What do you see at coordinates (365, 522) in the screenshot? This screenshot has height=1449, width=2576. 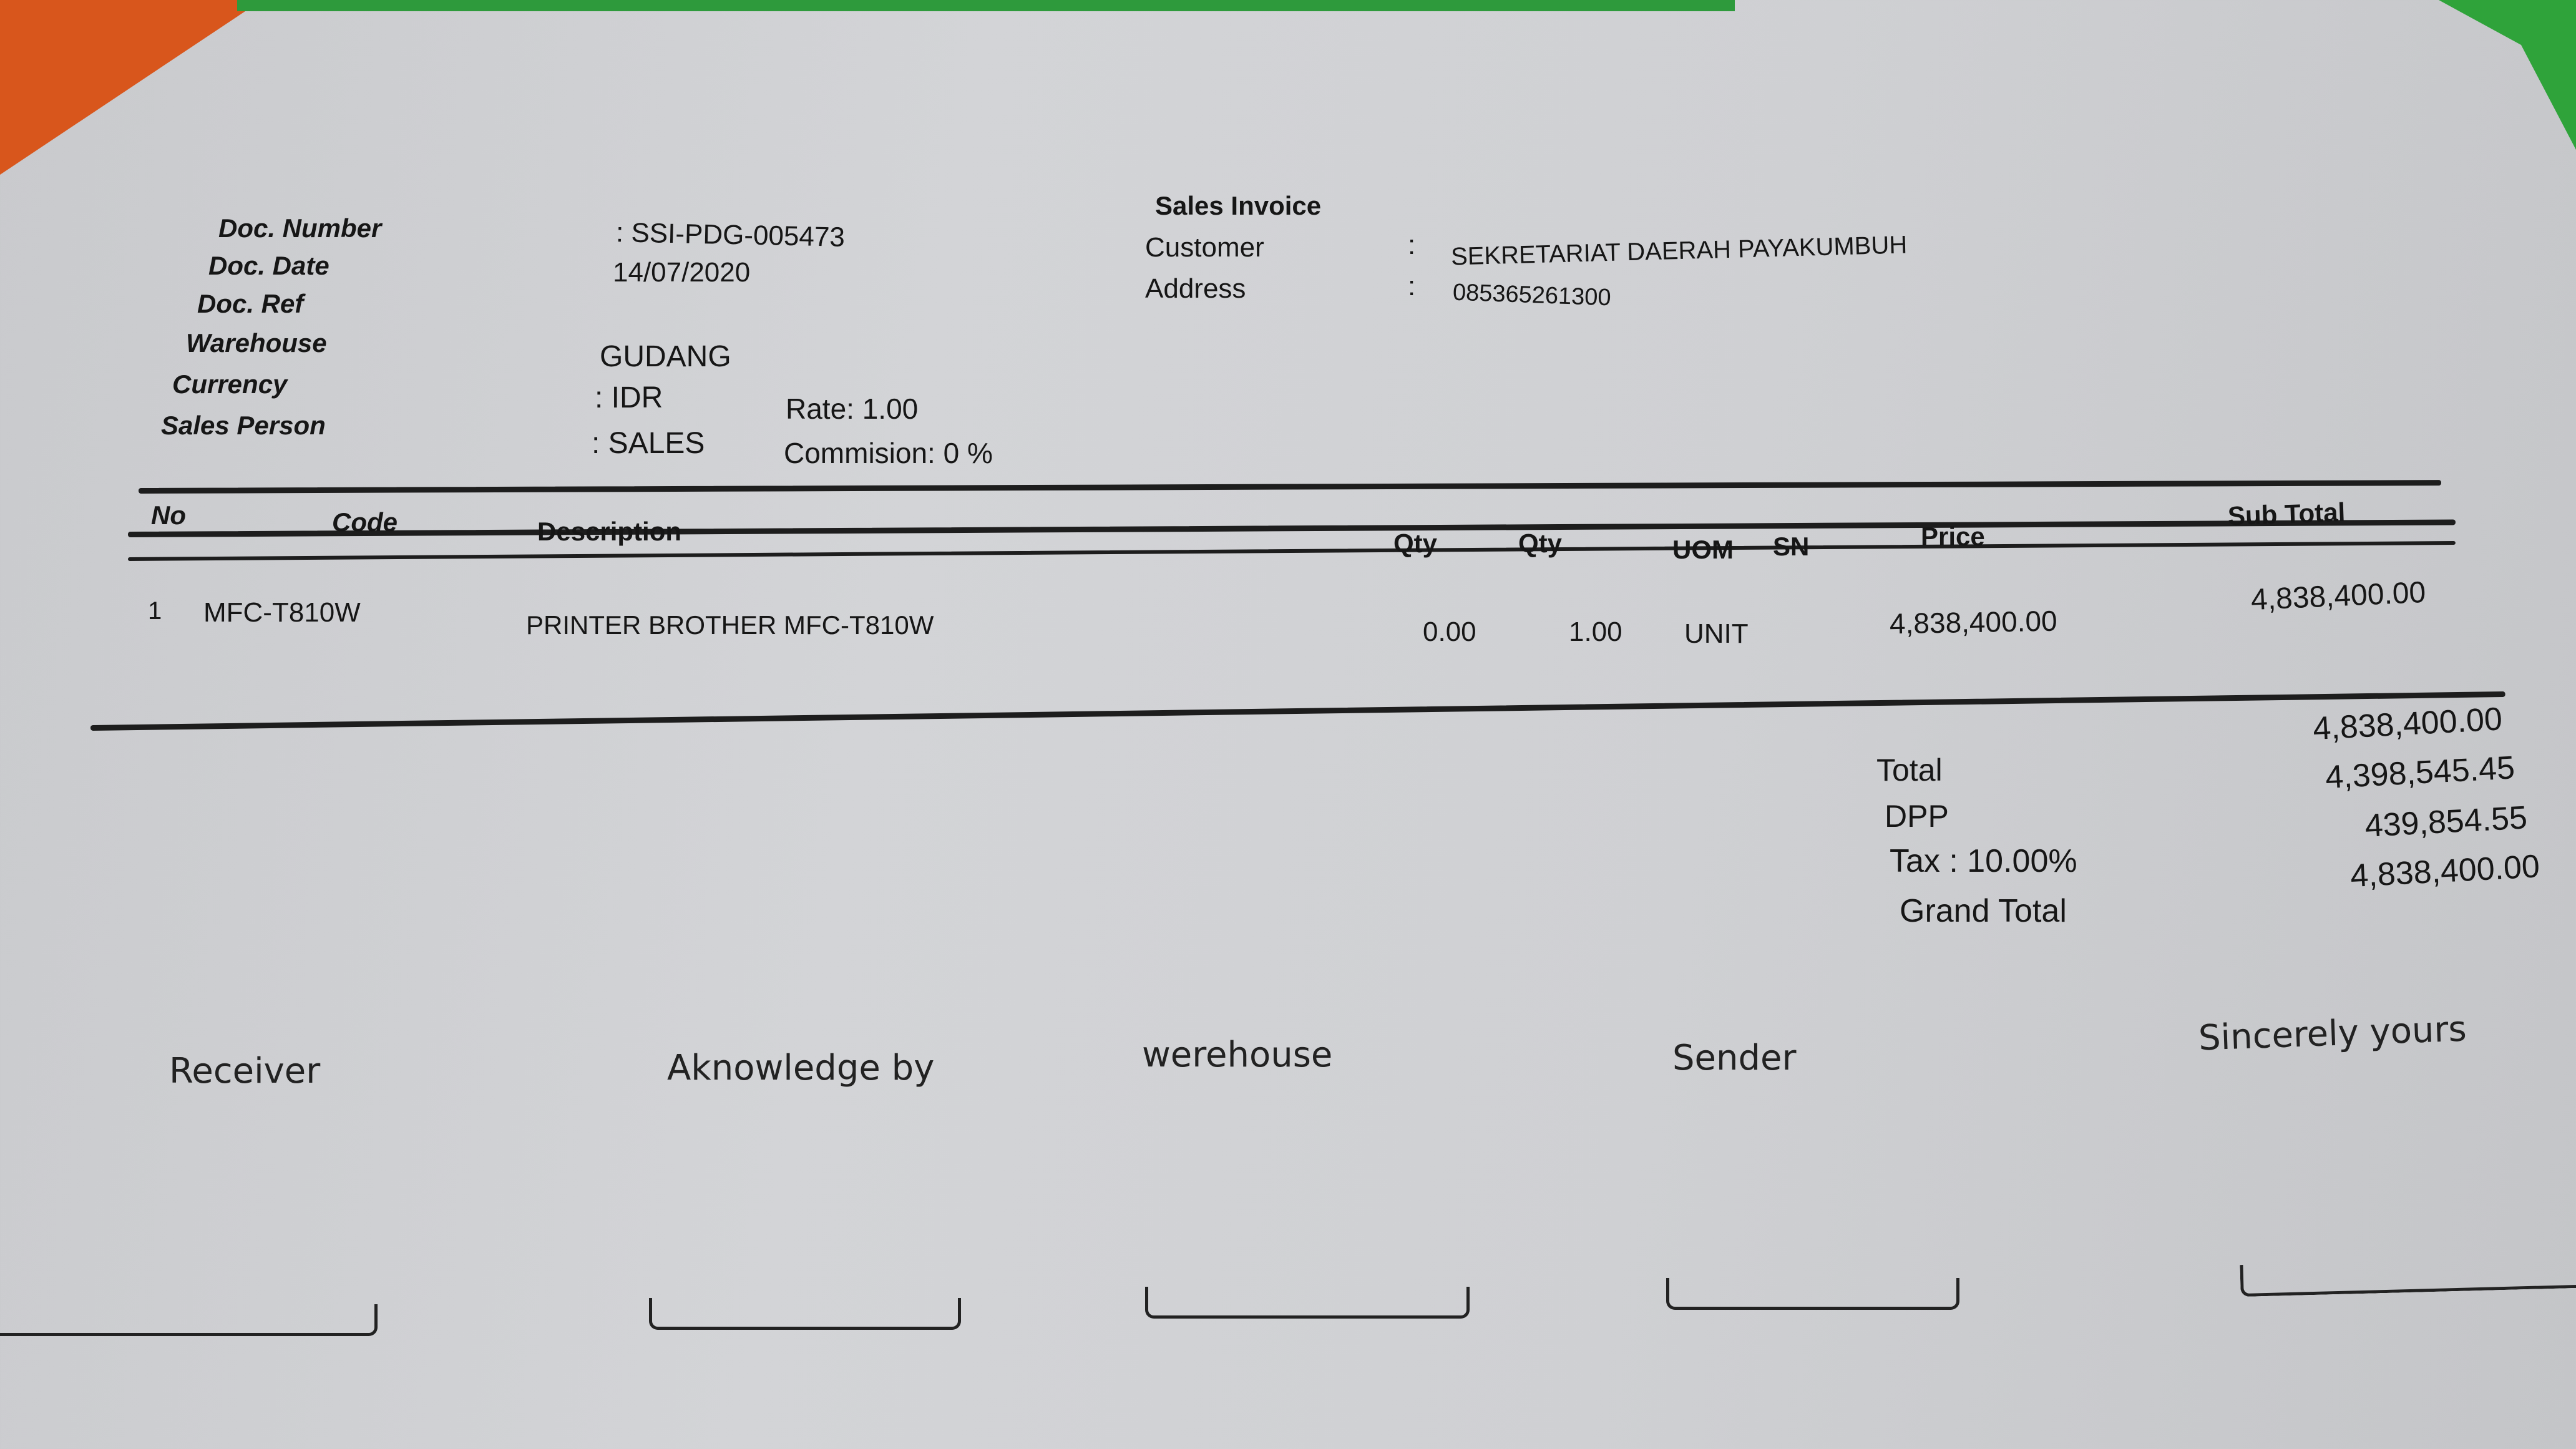 I see `column-header-code: Code` at bounding box center [365, 522].